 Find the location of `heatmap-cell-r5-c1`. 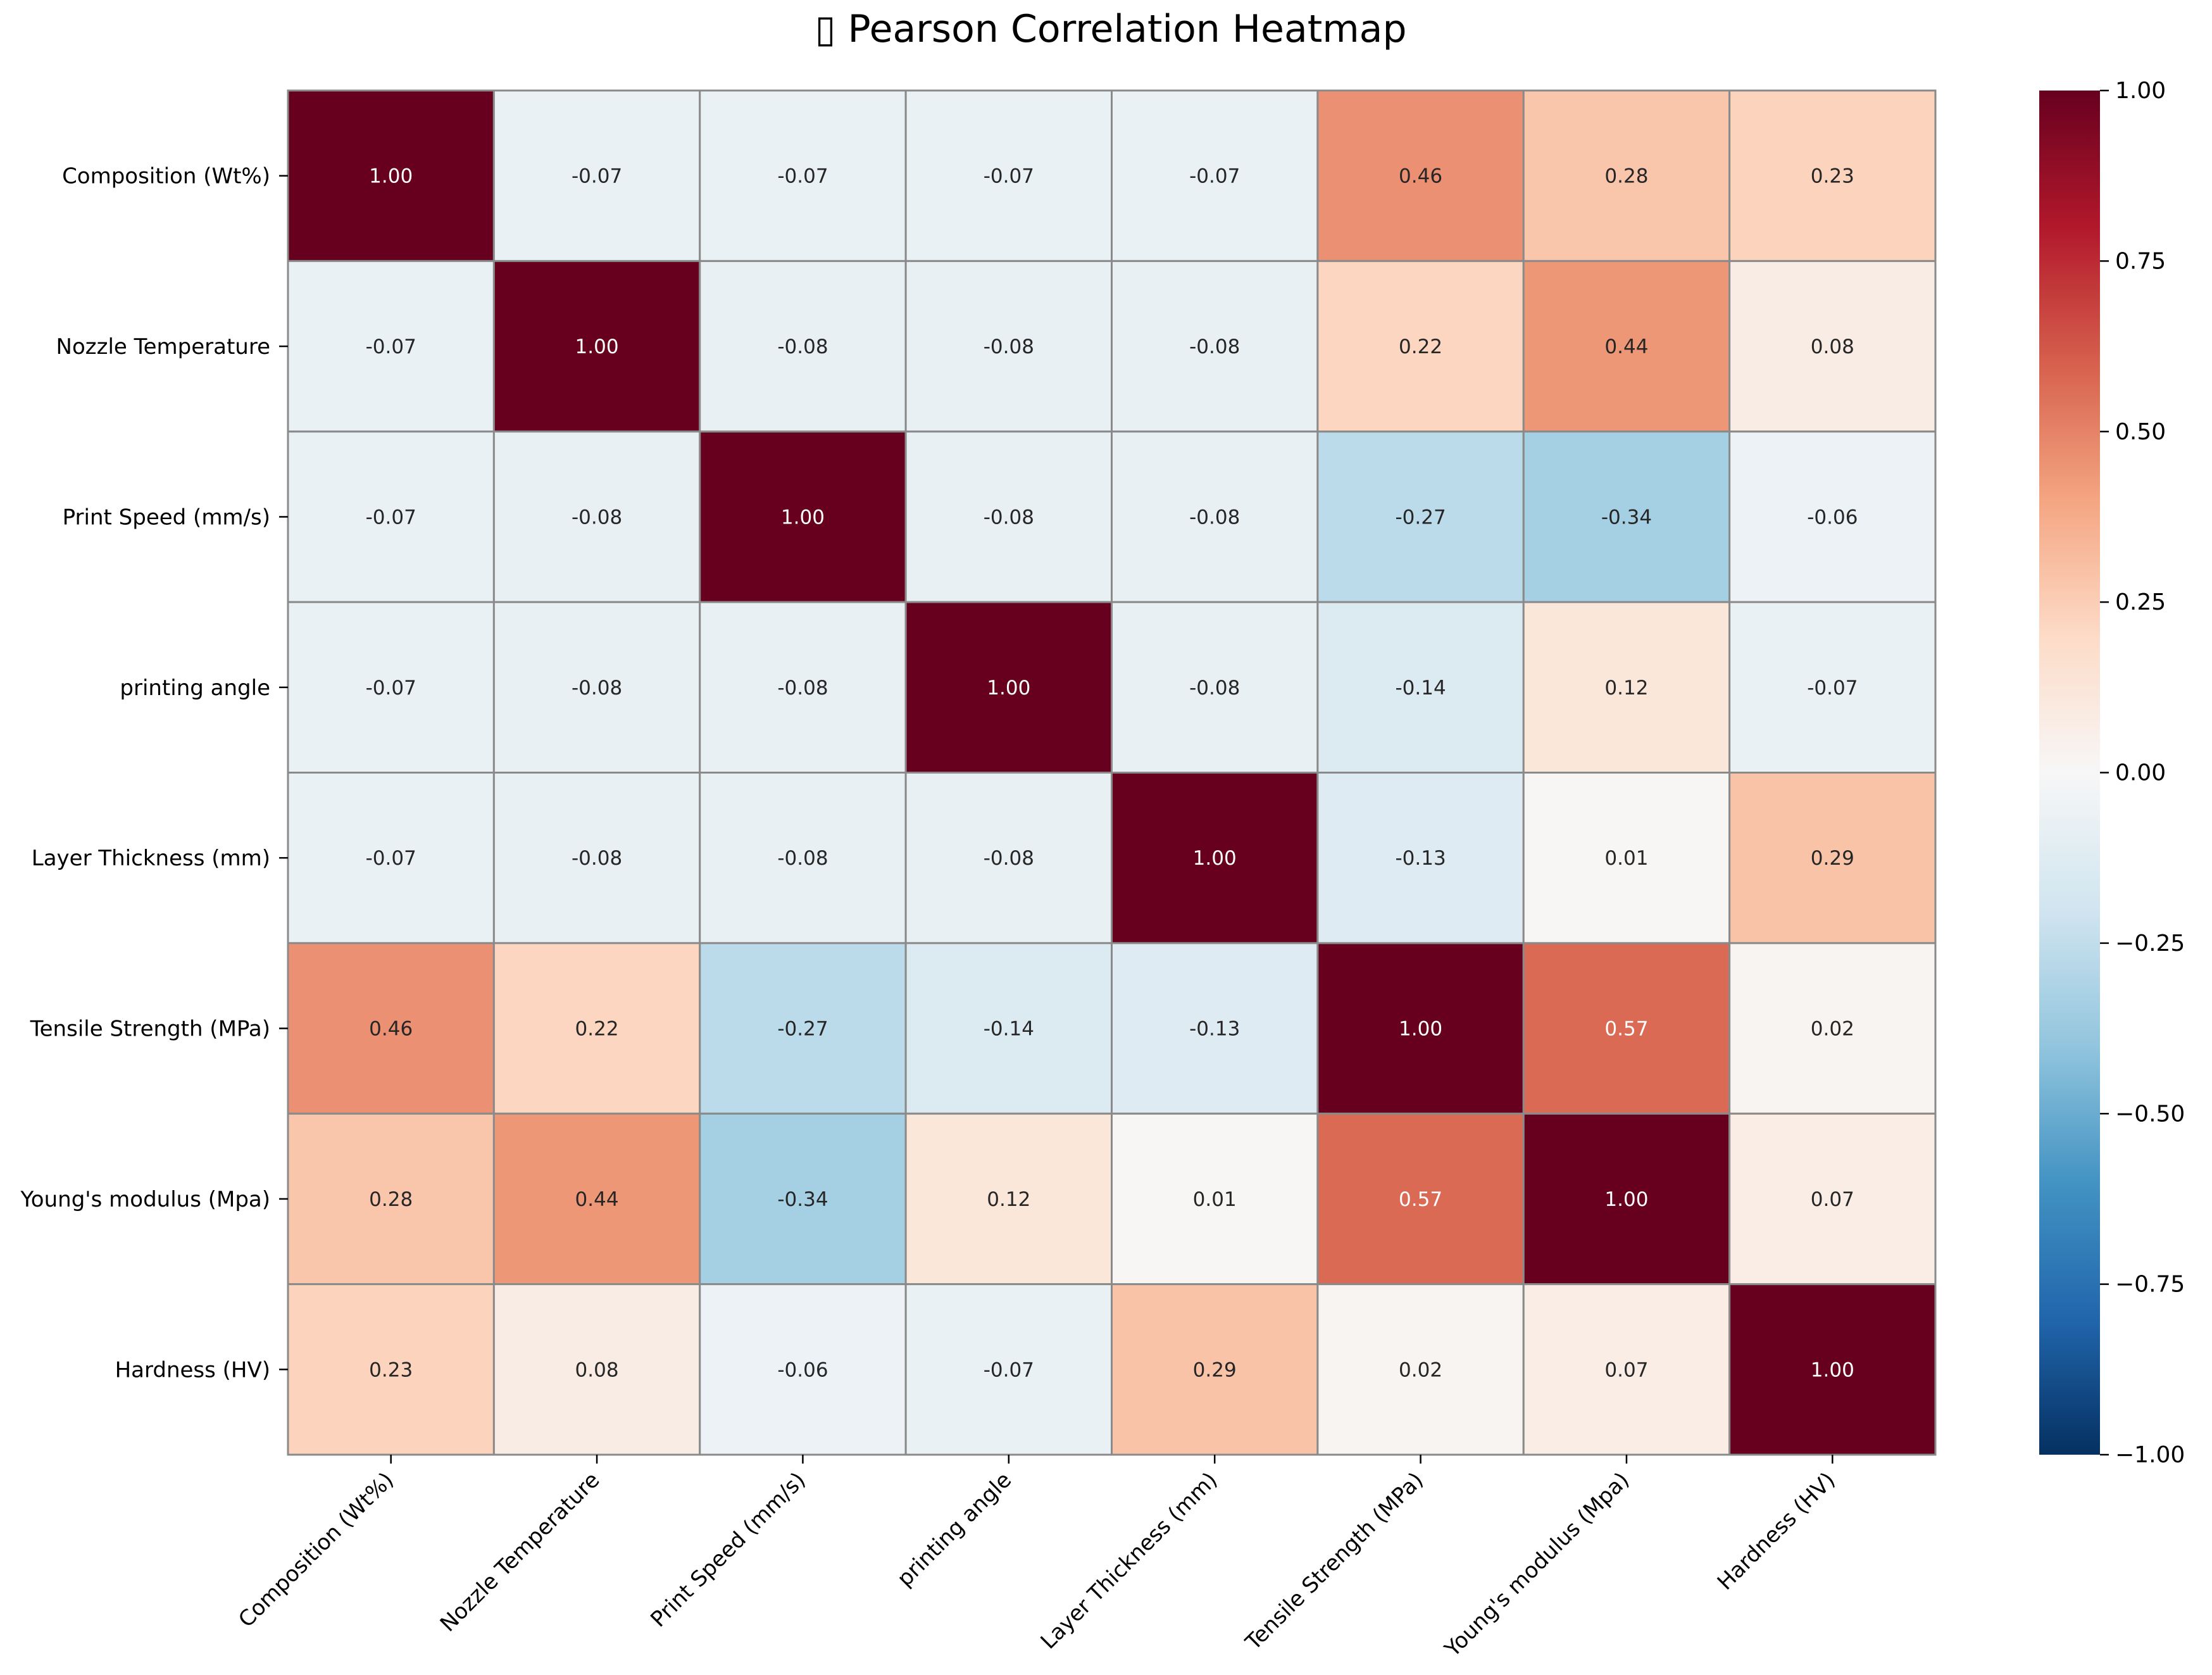

heatmap-cell-r5-c1 is located at coordinates (597, 1028).